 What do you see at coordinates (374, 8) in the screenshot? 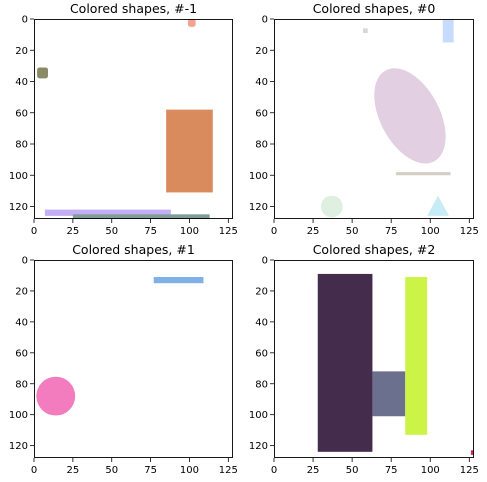
I see `panel-title: Colored shapes, #0` at bounding box center [374, 8].